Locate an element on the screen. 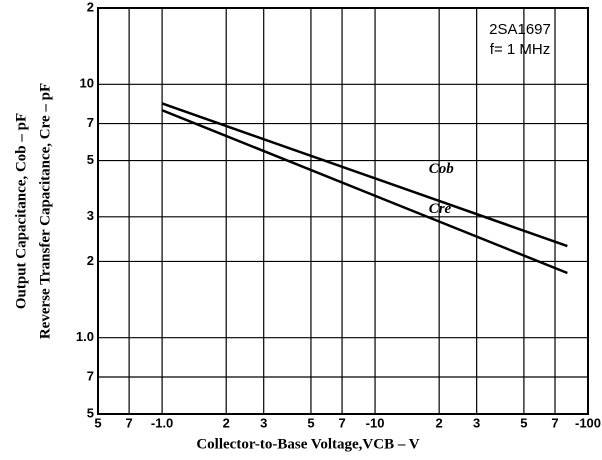  annotation: f= 1 MHz is located at coordinates (520, 49).